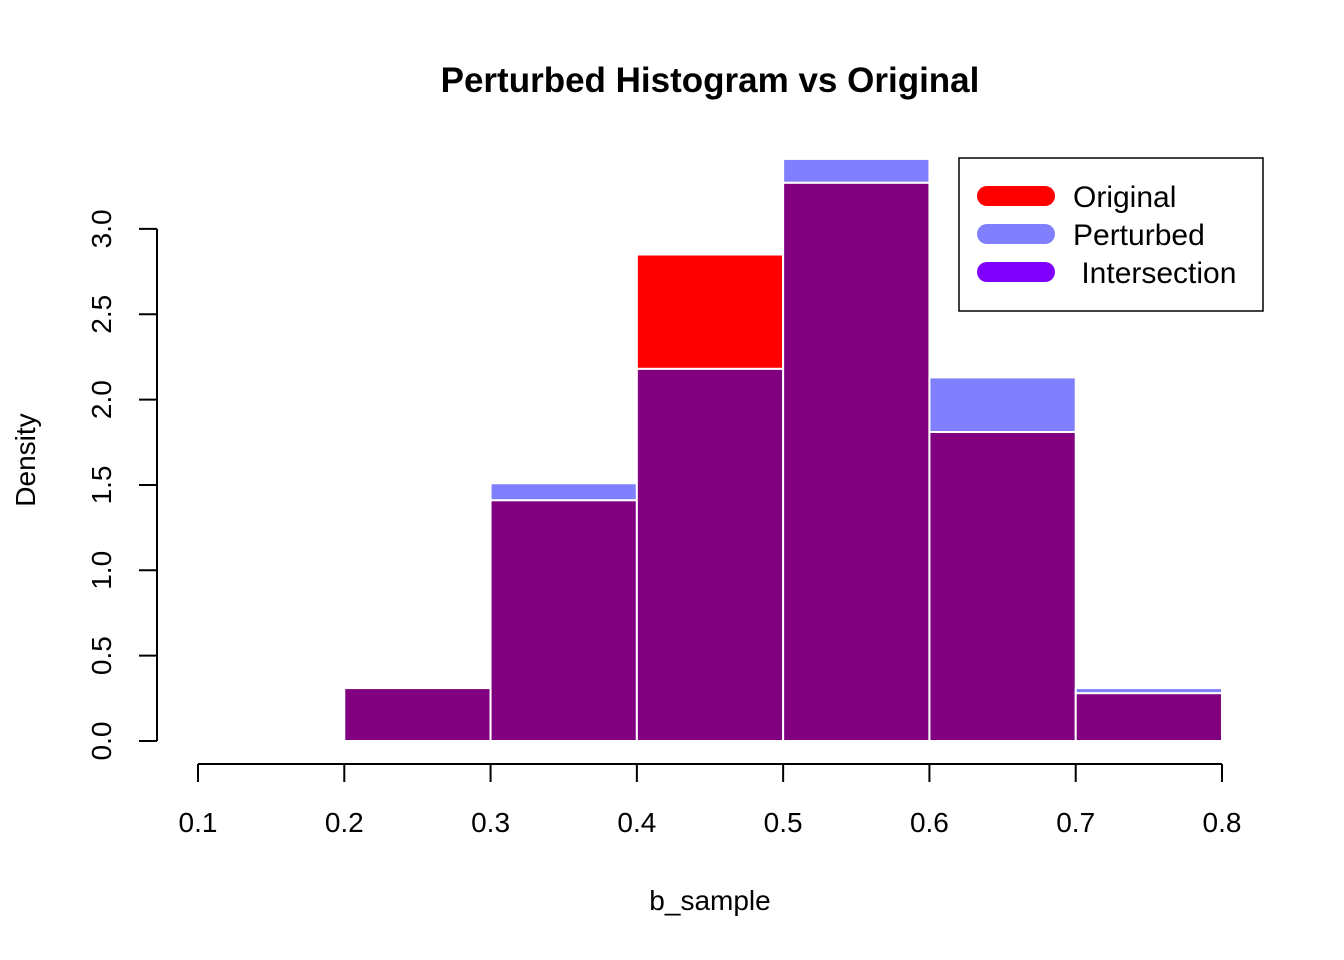 The height and width of the screenshot is (960, 1344). I want to click on x-tick-label: 0.7, so click(1075, 822).